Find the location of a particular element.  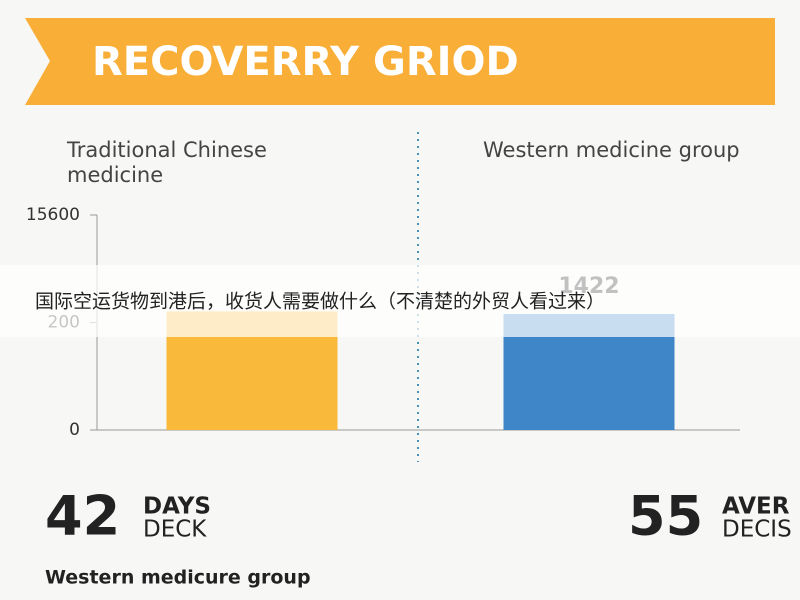

stat-value: 42 is located at coordinates (82, 516).